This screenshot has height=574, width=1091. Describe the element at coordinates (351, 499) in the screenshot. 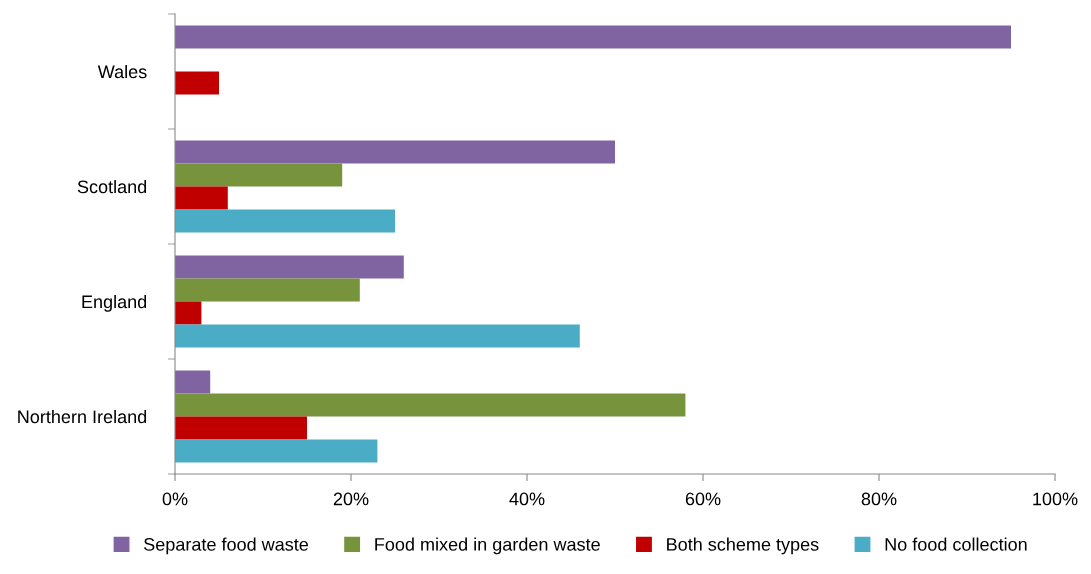

I see `x-tick-label: 20%` at that location.